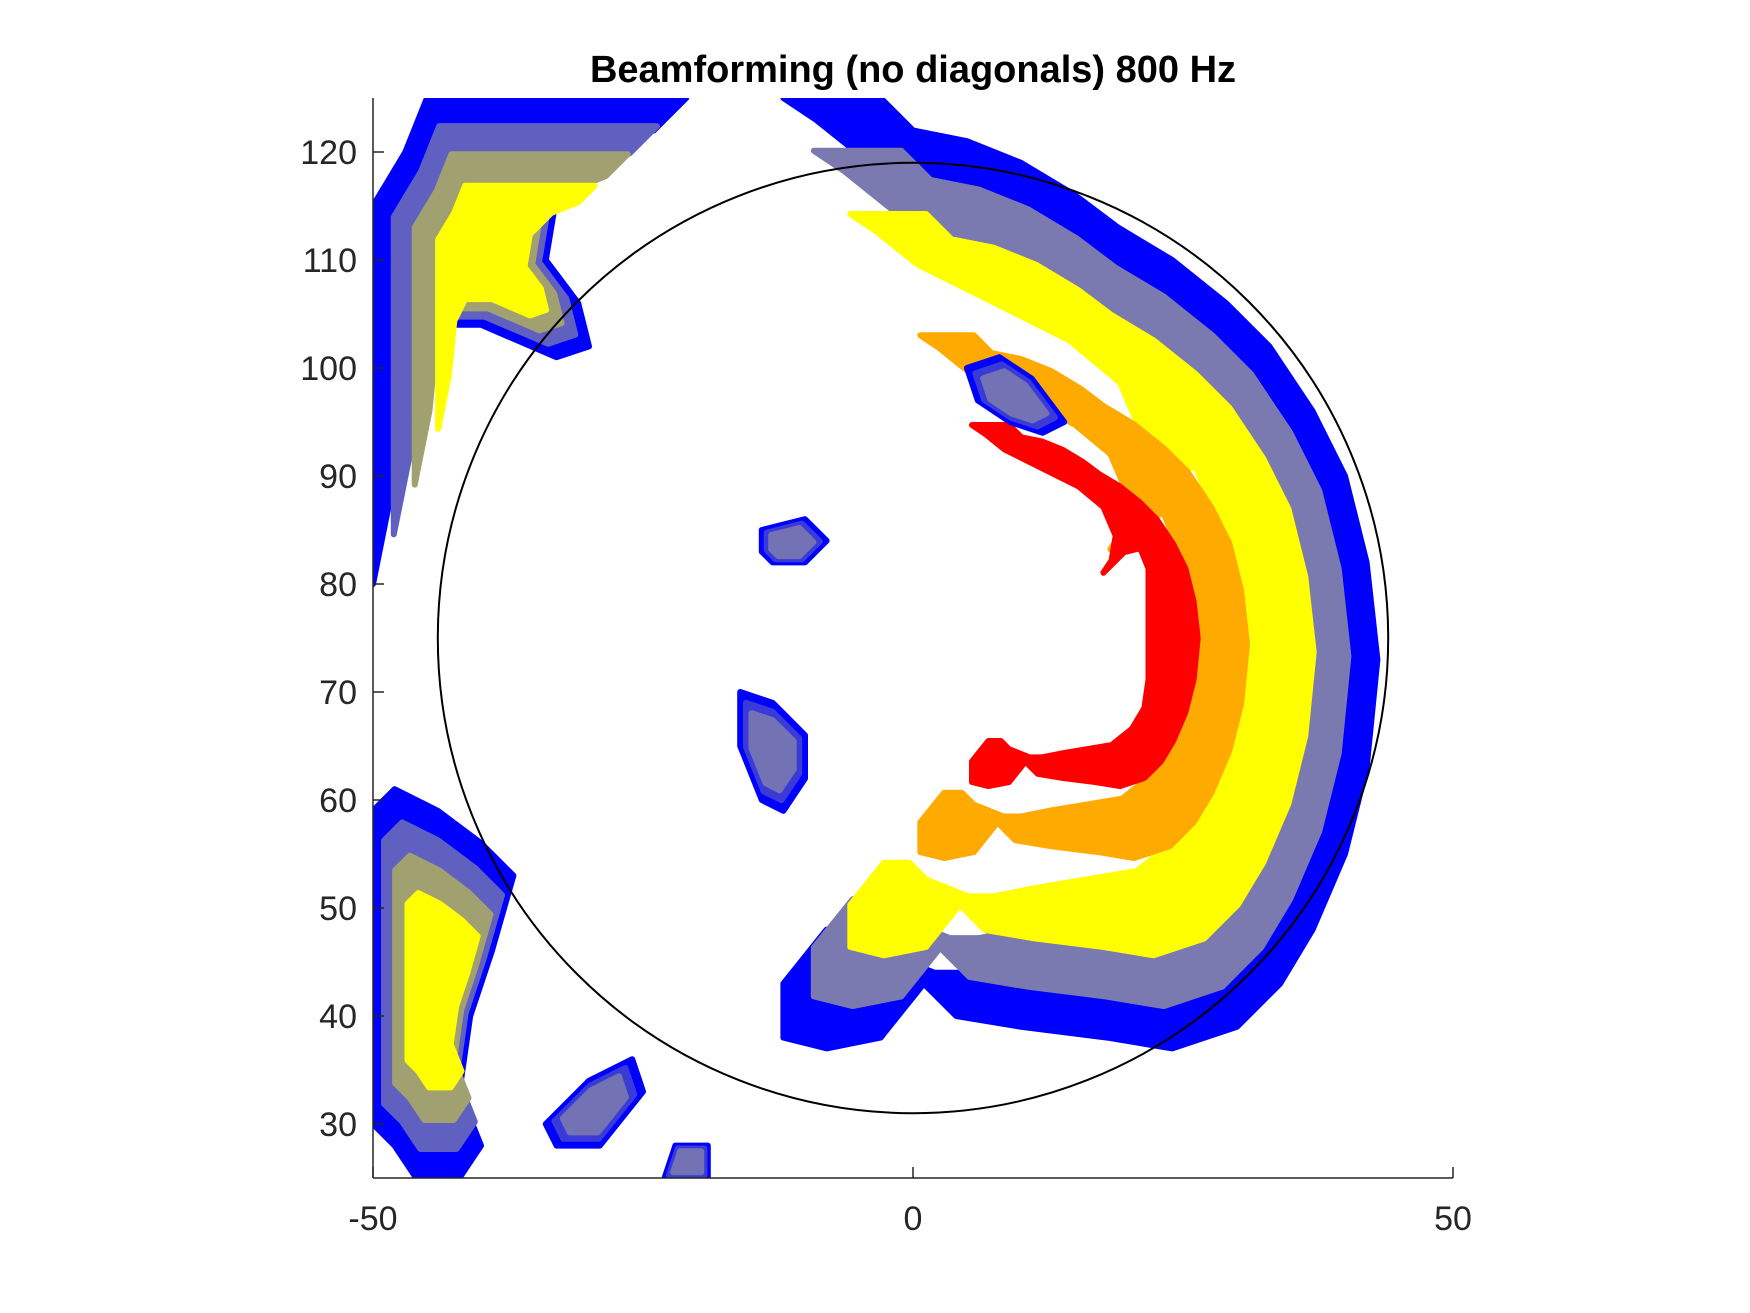 Image resolution: width=1750 pixels, height=1313 pixels. I want to click on contour-region-blob-center-top, so click(794, 541).